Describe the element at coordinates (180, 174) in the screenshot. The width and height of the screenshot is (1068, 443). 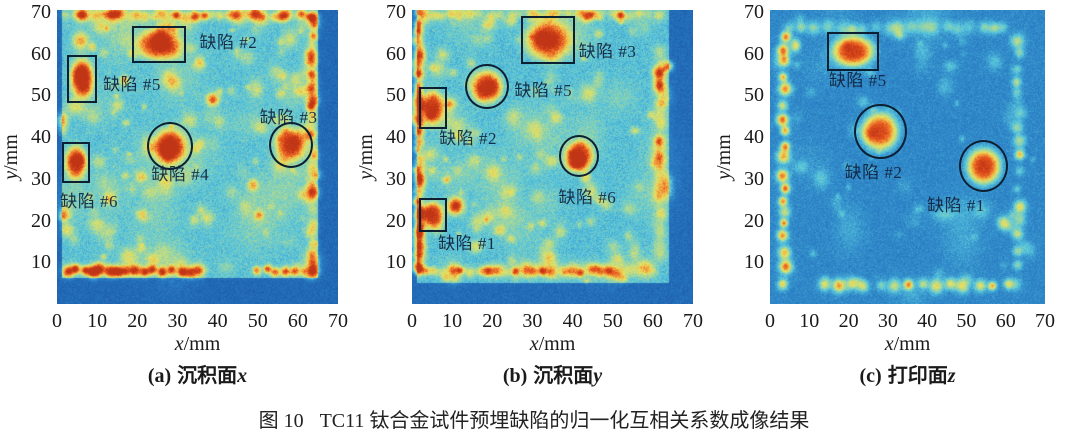
I see `defect-annotation: 缺陷 #4` at that location.